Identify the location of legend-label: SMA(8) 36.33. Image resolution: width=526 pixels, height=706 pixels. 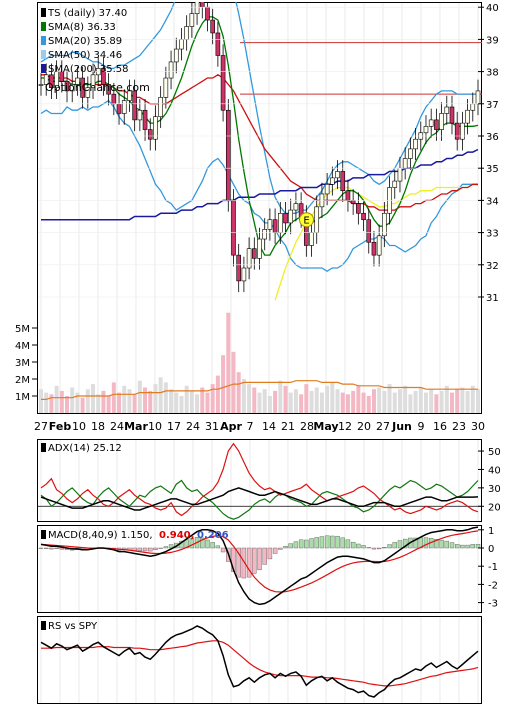
(82, 27).